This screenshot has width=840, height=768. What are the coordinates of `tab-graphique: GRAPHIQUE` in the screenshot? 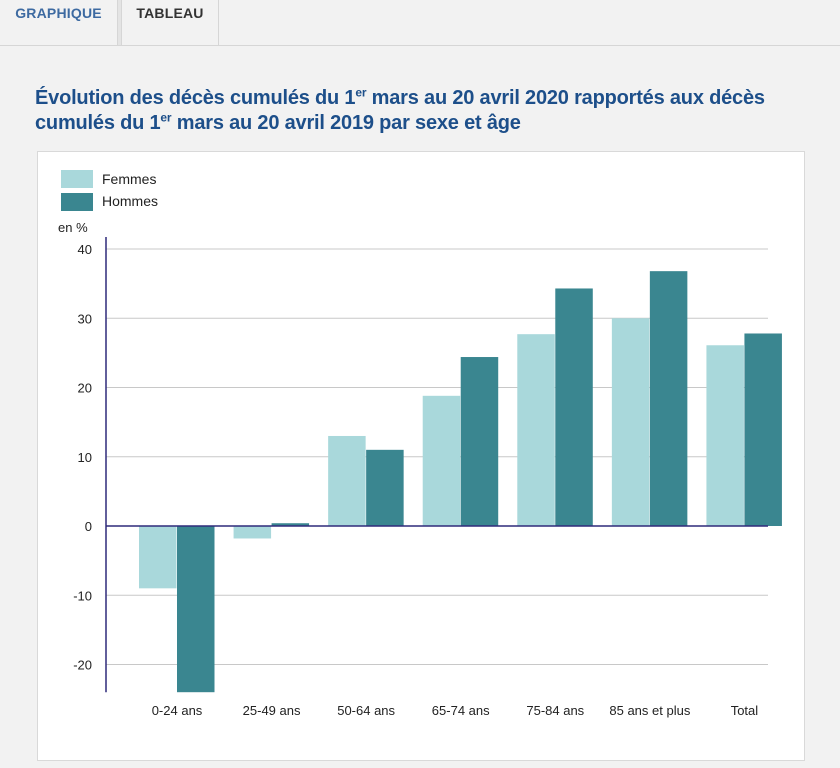 It's located at (59, 22).